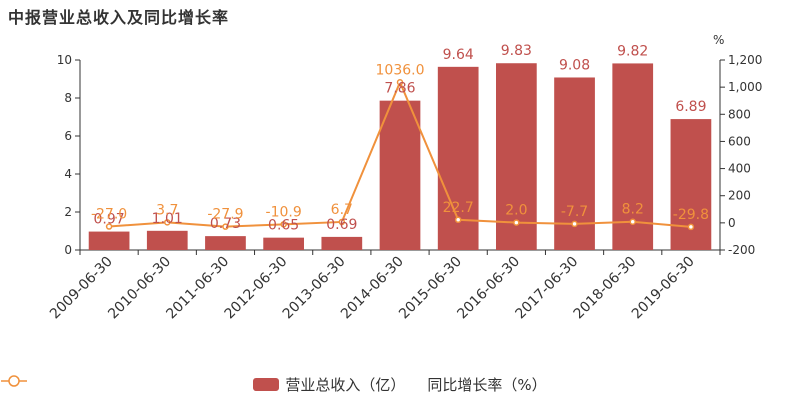  I want to click on bar-value-label: 0.65, so click(283, 226).